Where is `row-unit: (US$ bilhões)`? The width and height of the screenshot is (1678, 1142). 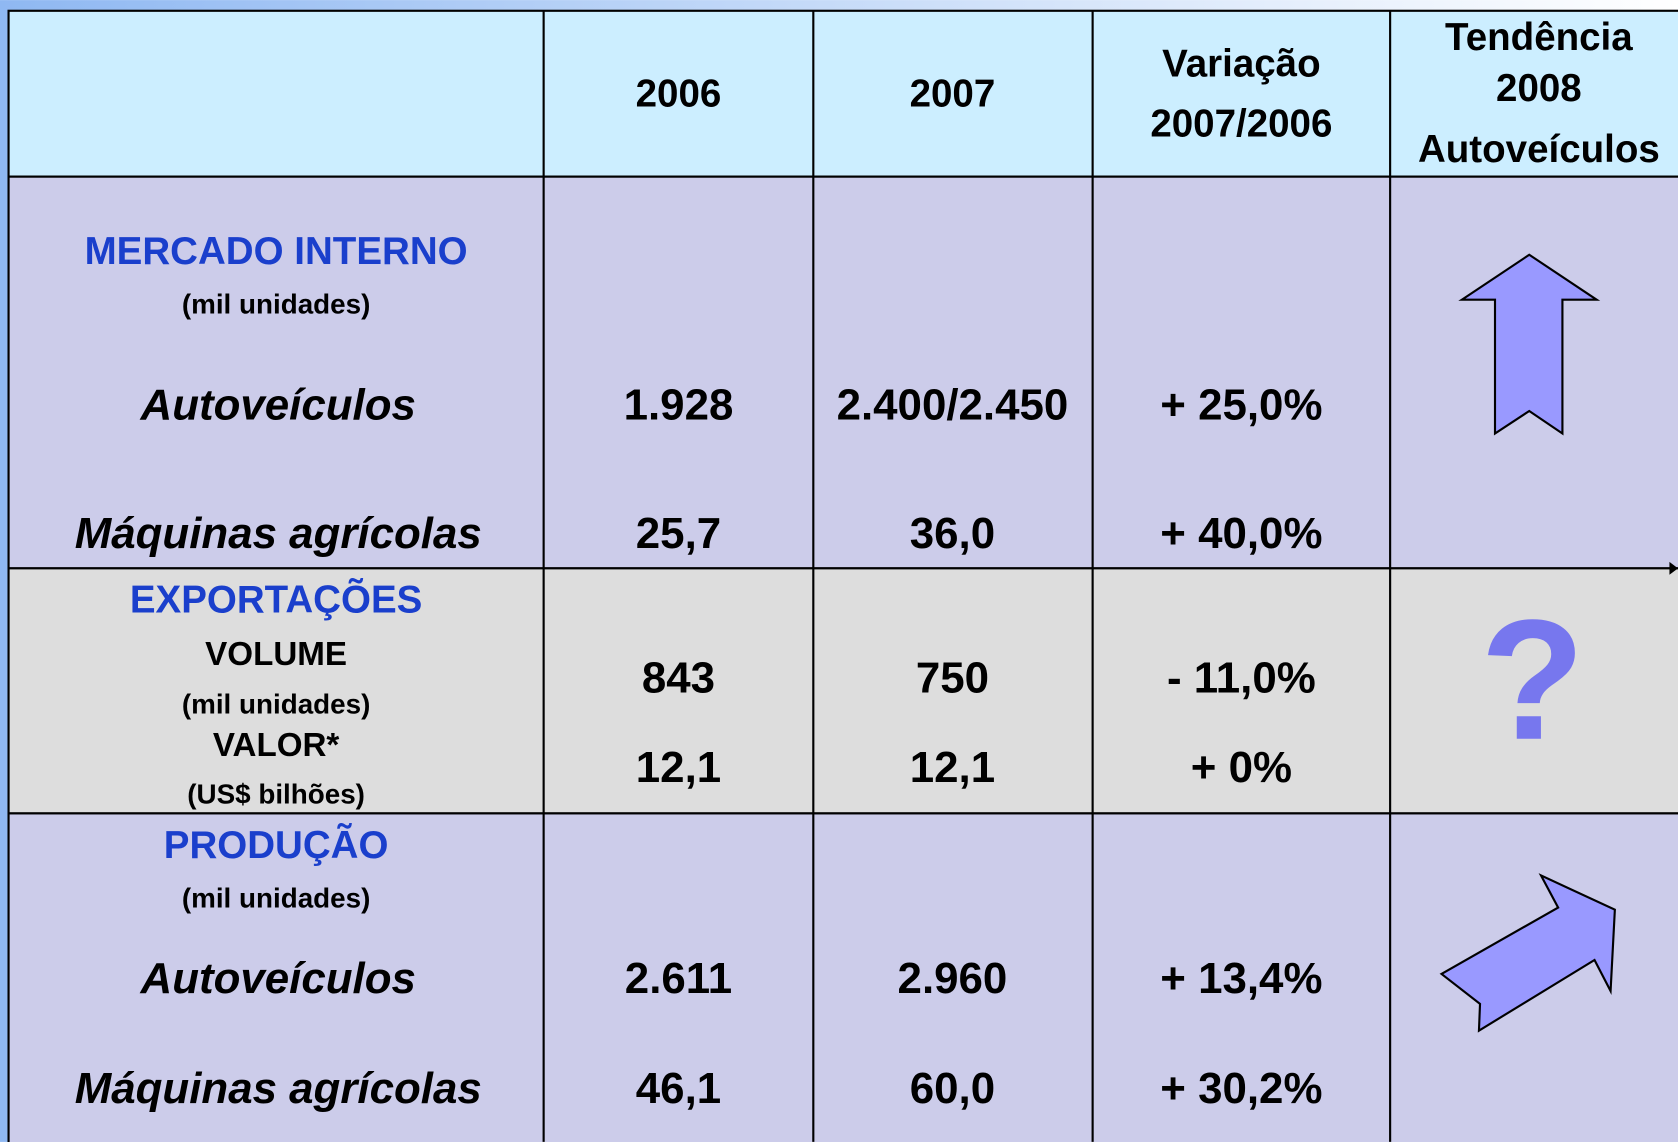
row-unit: (US$ bilhões) is located at coordinates (276, 794).